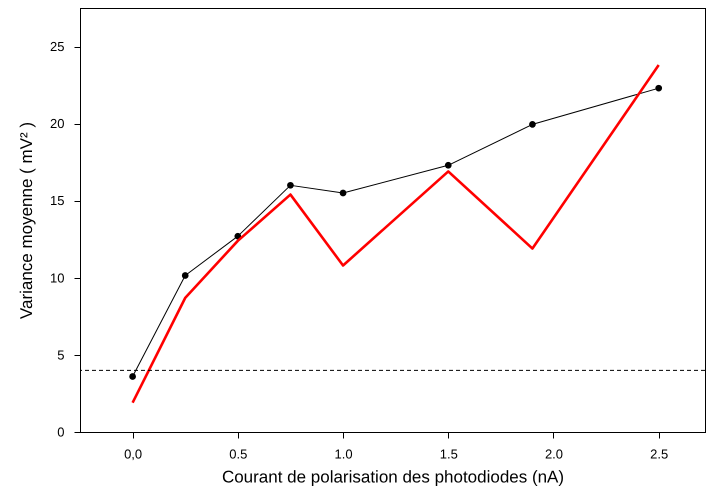  I want to click on x-axis-title: Courant de polarisation des photodiodes (nA), so click(393, 477).